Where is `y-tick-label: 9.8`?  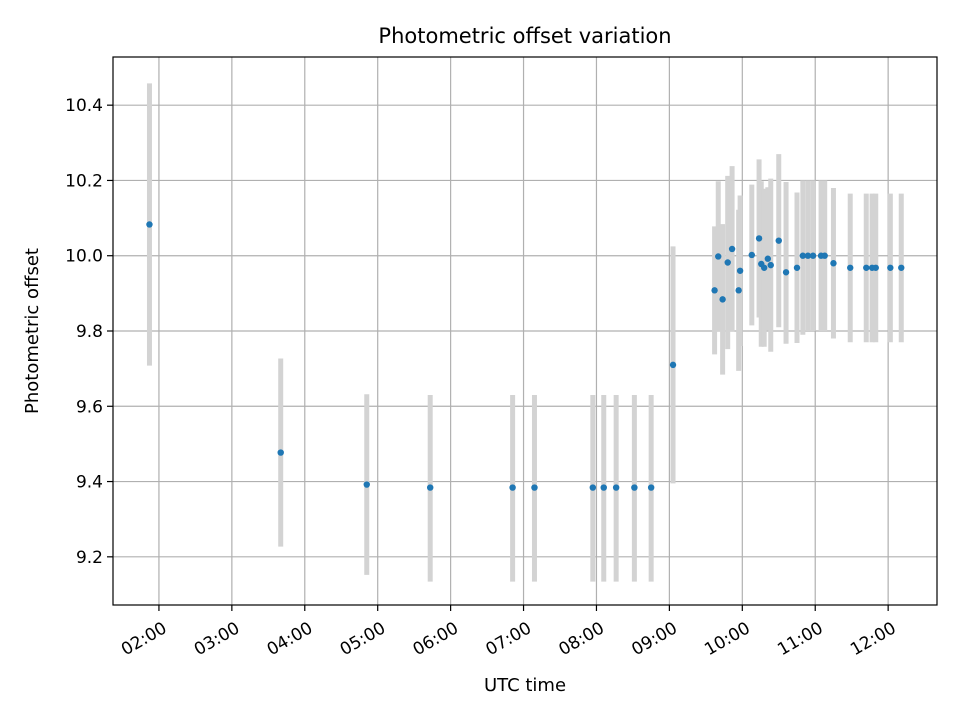
y-tick-label: 9.8 is located at coordinates (89, 332).